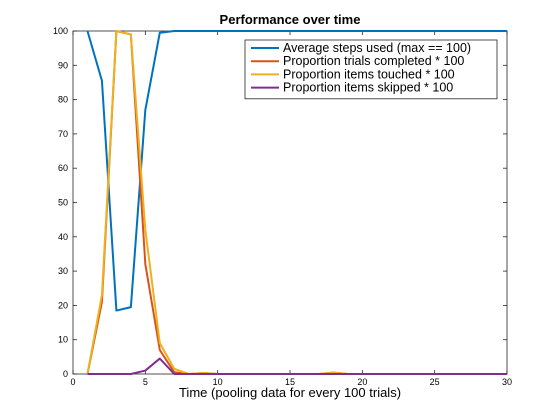  What do you see at coordinates (290, 382) in the screenshot?
I see `x-tick-label: 15` at bounding box center [290, 382].